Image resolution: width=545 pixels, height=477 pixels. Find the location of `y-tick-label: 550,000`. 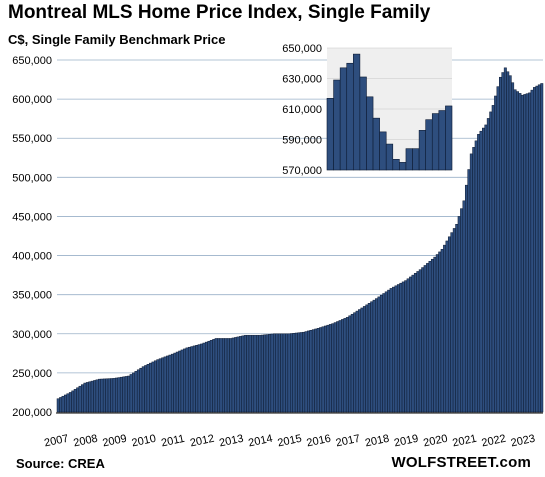

y-tick-label: 550,000 is located at coordinates (32, 139).